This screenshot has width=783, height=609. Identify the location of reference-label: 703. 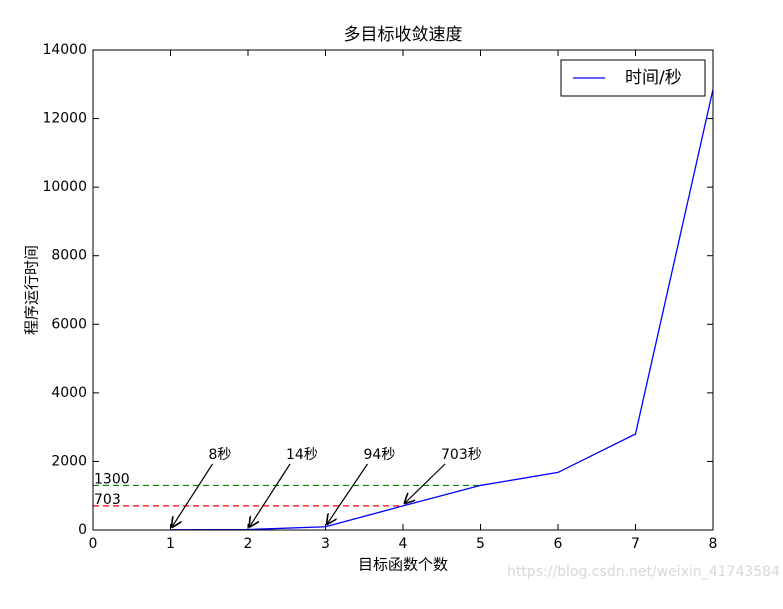
(107, 500).